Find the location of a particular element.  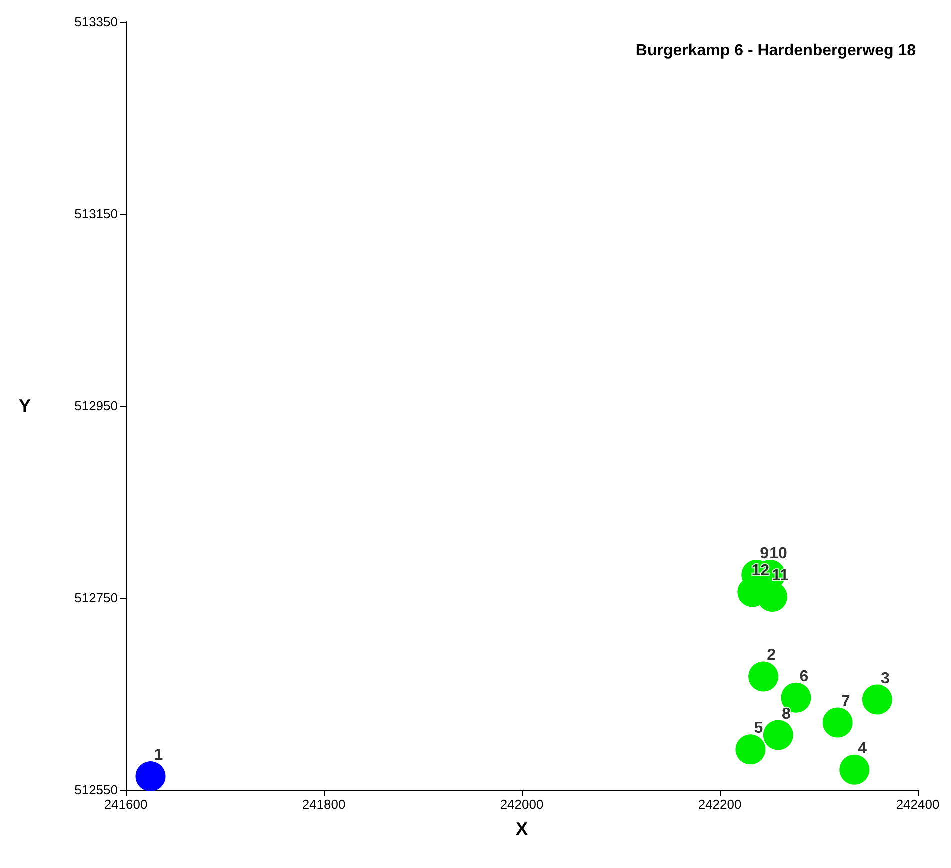

x-tick-label: 241600 is located at coordinates (126, 804).